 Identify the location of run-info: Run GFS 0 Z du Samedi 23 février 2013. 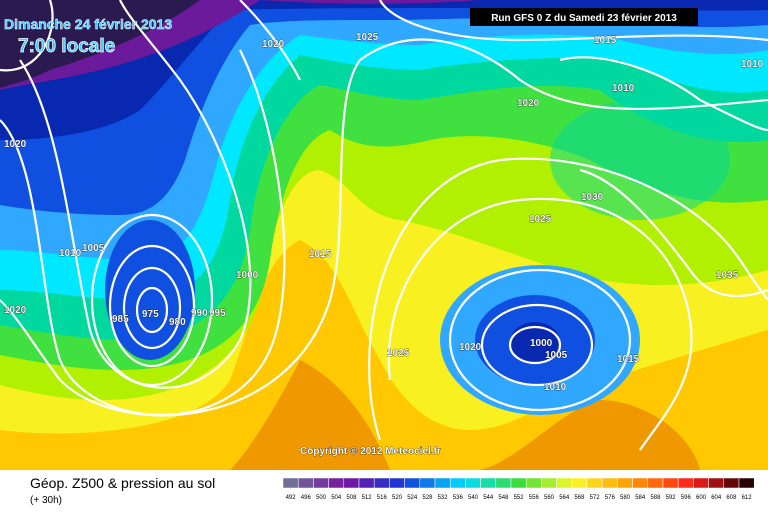
(584, 18).